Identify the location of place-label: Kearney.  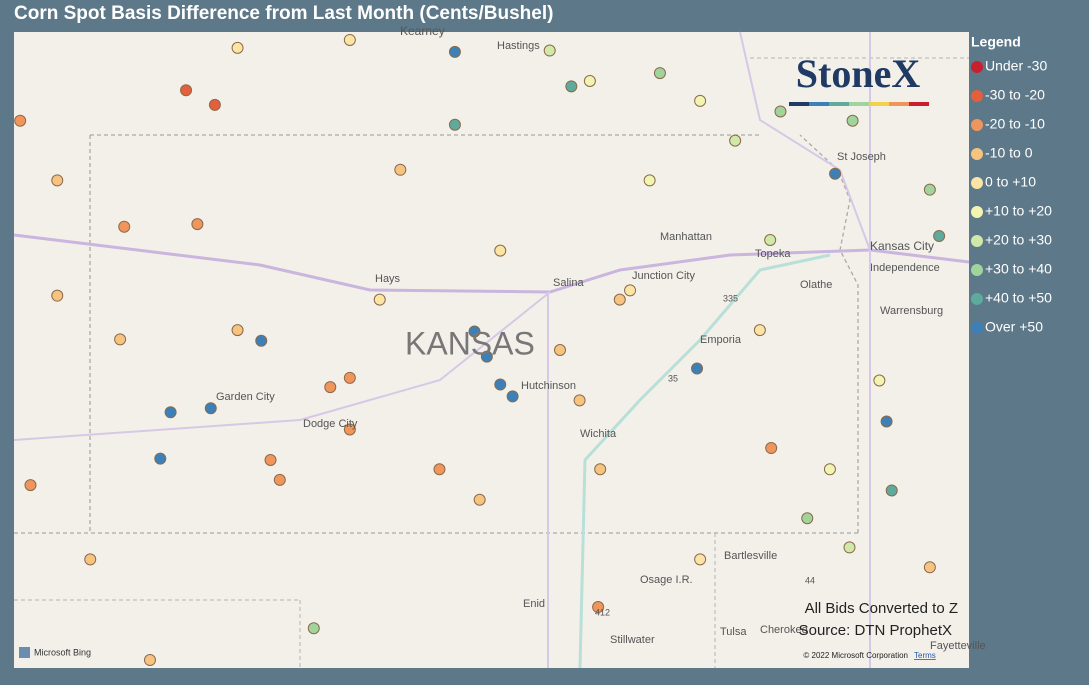
(422, 31).